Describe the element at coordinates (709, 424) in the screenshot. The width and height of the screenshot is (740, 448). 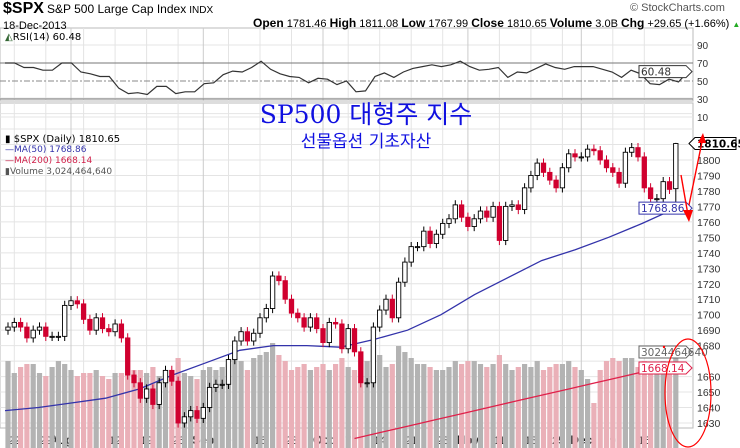
I see `price-tick-label: 1630` at that location.